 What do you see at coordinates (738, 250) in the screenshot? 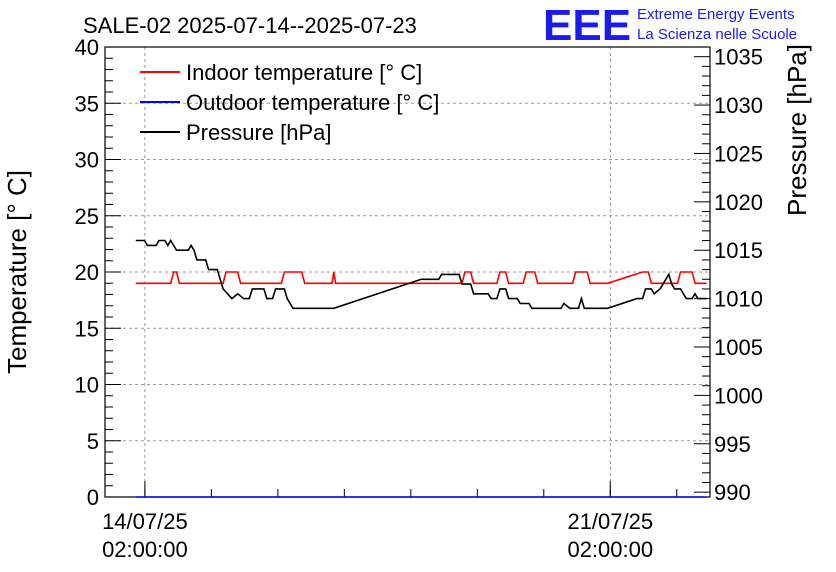
I see `y2-tick-label: 1015` at bounding box center [738, 250].